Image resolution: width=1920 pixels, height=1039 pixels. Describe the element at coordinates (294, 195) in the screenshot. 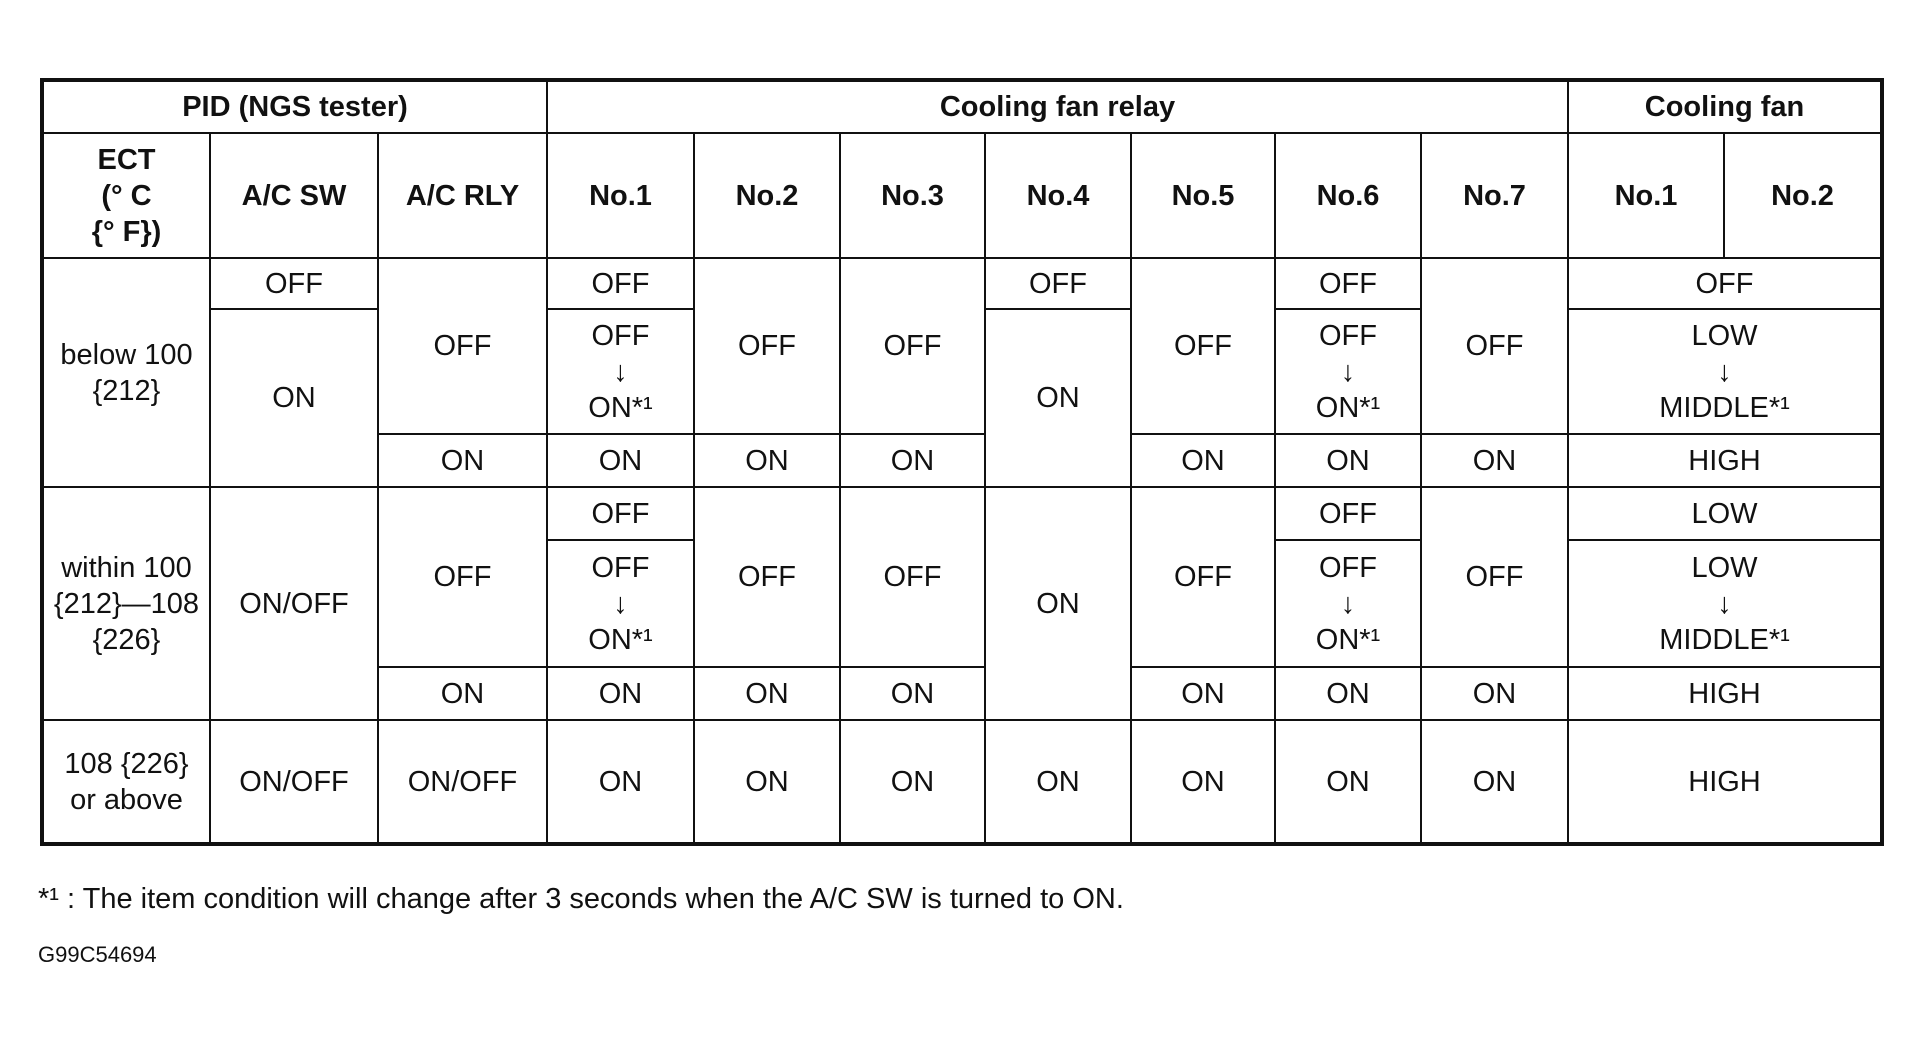

I see `column-header: A/C SW` at that location.